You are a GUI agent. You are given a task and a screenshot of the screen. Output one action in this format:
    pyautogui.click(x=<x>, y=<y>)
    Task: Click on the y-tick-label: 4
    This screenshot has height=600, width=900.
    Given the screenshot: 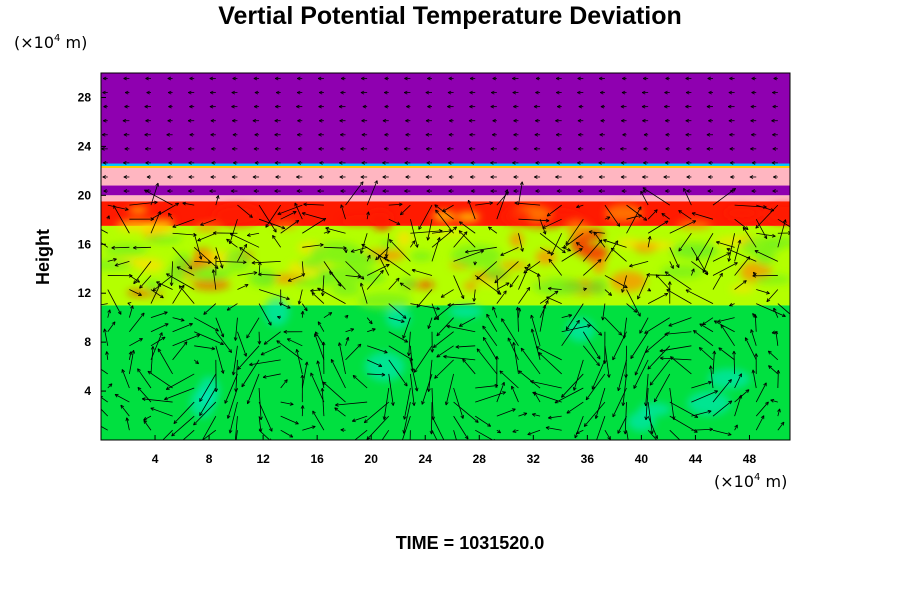 What is the action you would take?
    pyautogui.click(x=87, y=391)
    